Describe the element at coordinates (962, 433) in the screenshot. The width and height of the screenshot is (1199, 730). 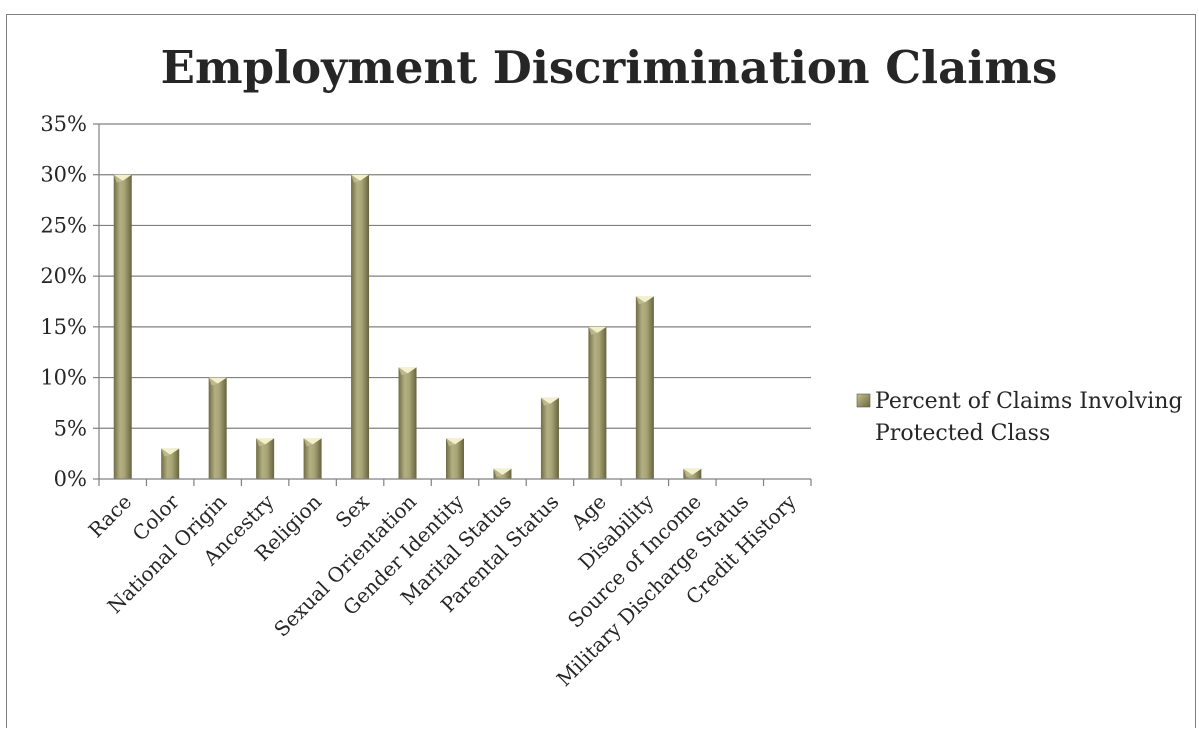
I see `legend-label-line-2: Protected Class` at that location.